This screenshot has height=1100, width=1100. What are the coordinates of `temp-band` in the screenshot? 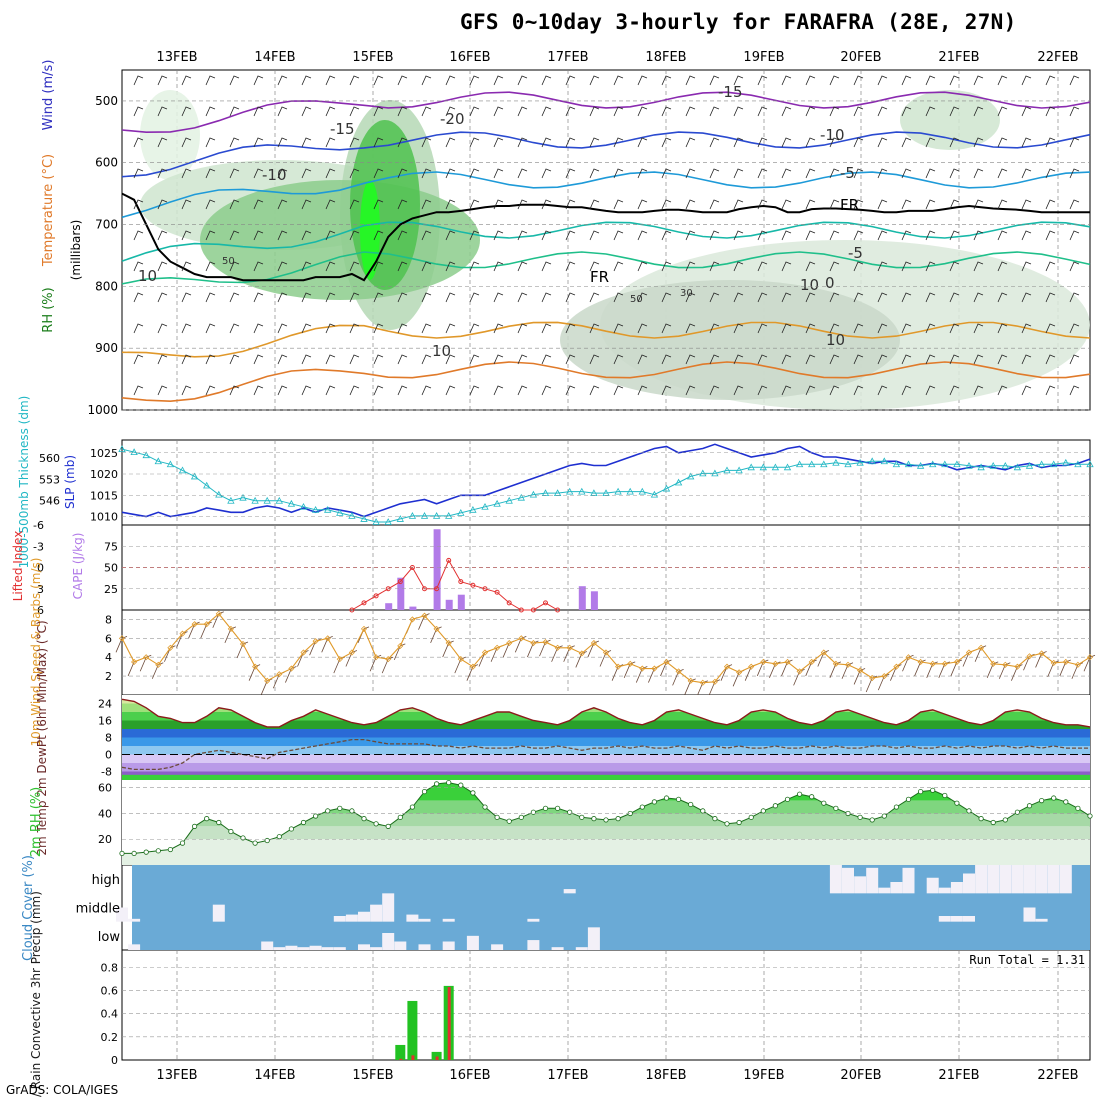 It's located at (606, 758).